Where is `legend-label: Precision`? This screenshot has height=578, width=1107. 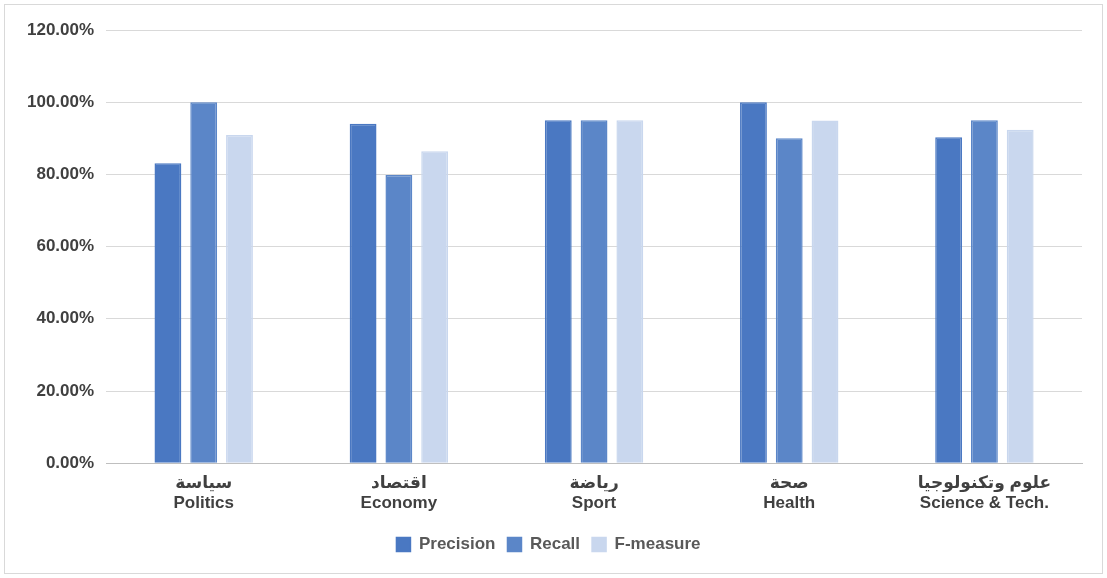
legend-label: Precision is located at coordinates (457, 544).